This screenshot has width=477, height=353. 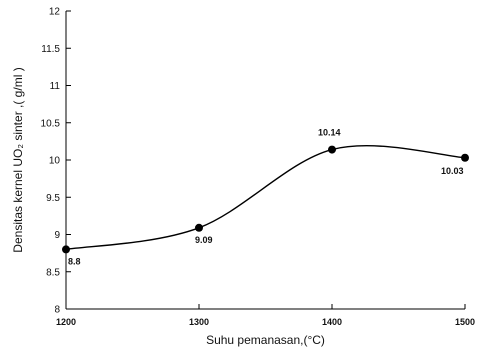 I want to click on y-tick-label: 10, so click(x=55, y=161).